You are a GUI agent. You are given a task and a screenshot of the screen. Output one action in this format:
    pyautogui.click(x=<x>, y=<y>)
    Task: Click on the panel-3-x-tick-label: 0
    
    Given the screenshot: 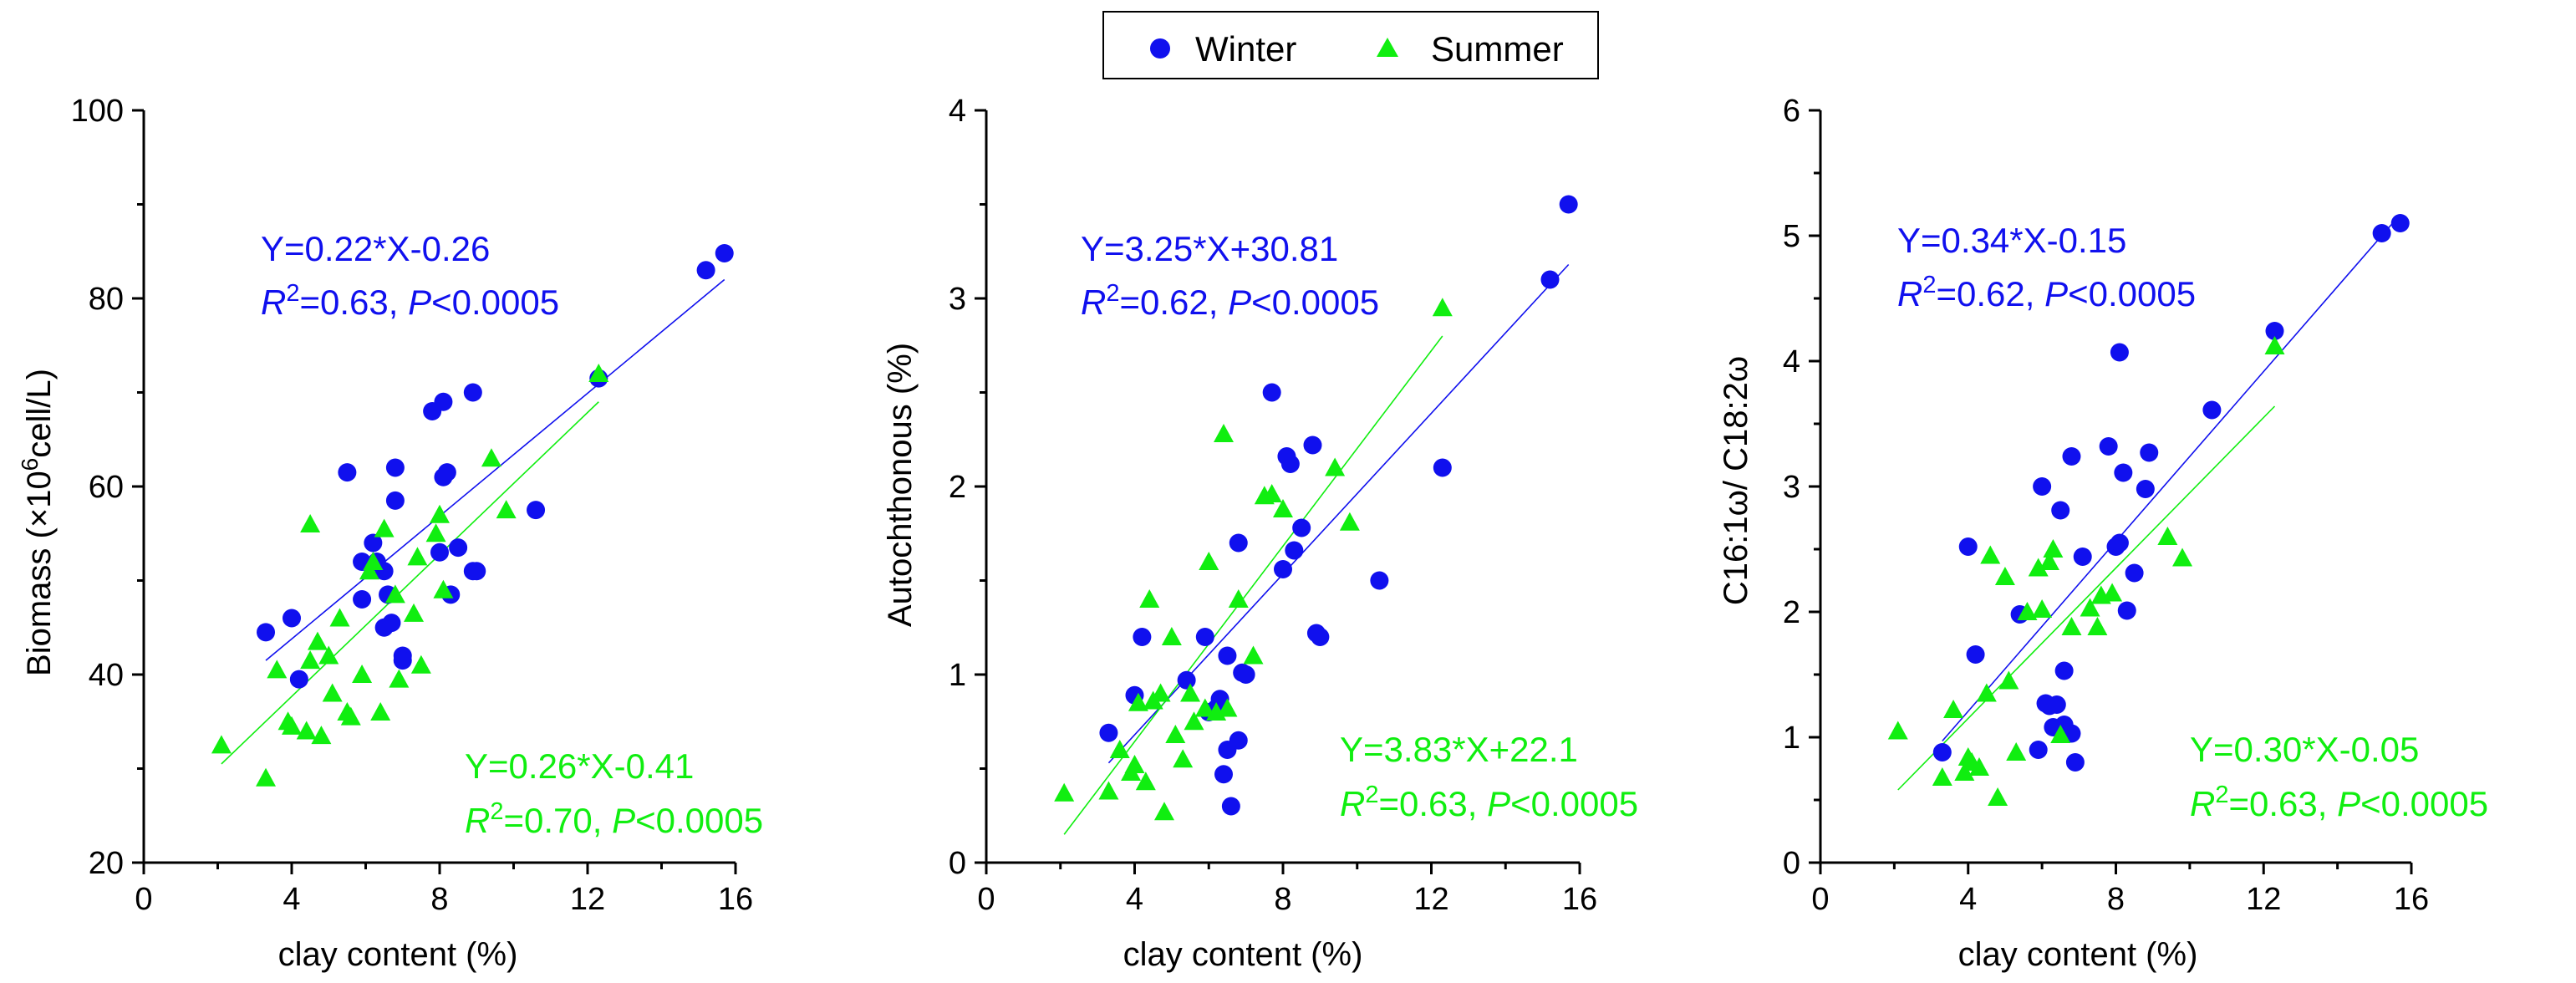 What is the action you would take?
    pyautogui.click(x=1820, y=899)
    